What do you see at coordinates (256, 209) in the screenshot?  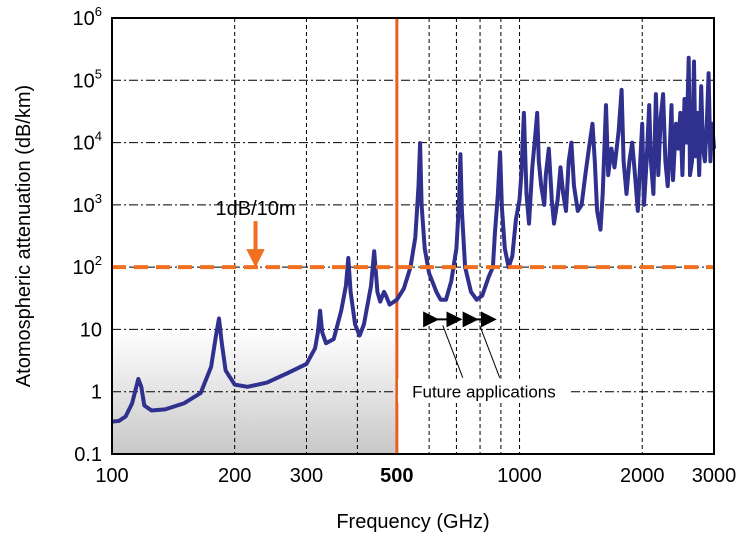 I see `threshold-label: 1dB/10m` at bounding box center [256, 209].